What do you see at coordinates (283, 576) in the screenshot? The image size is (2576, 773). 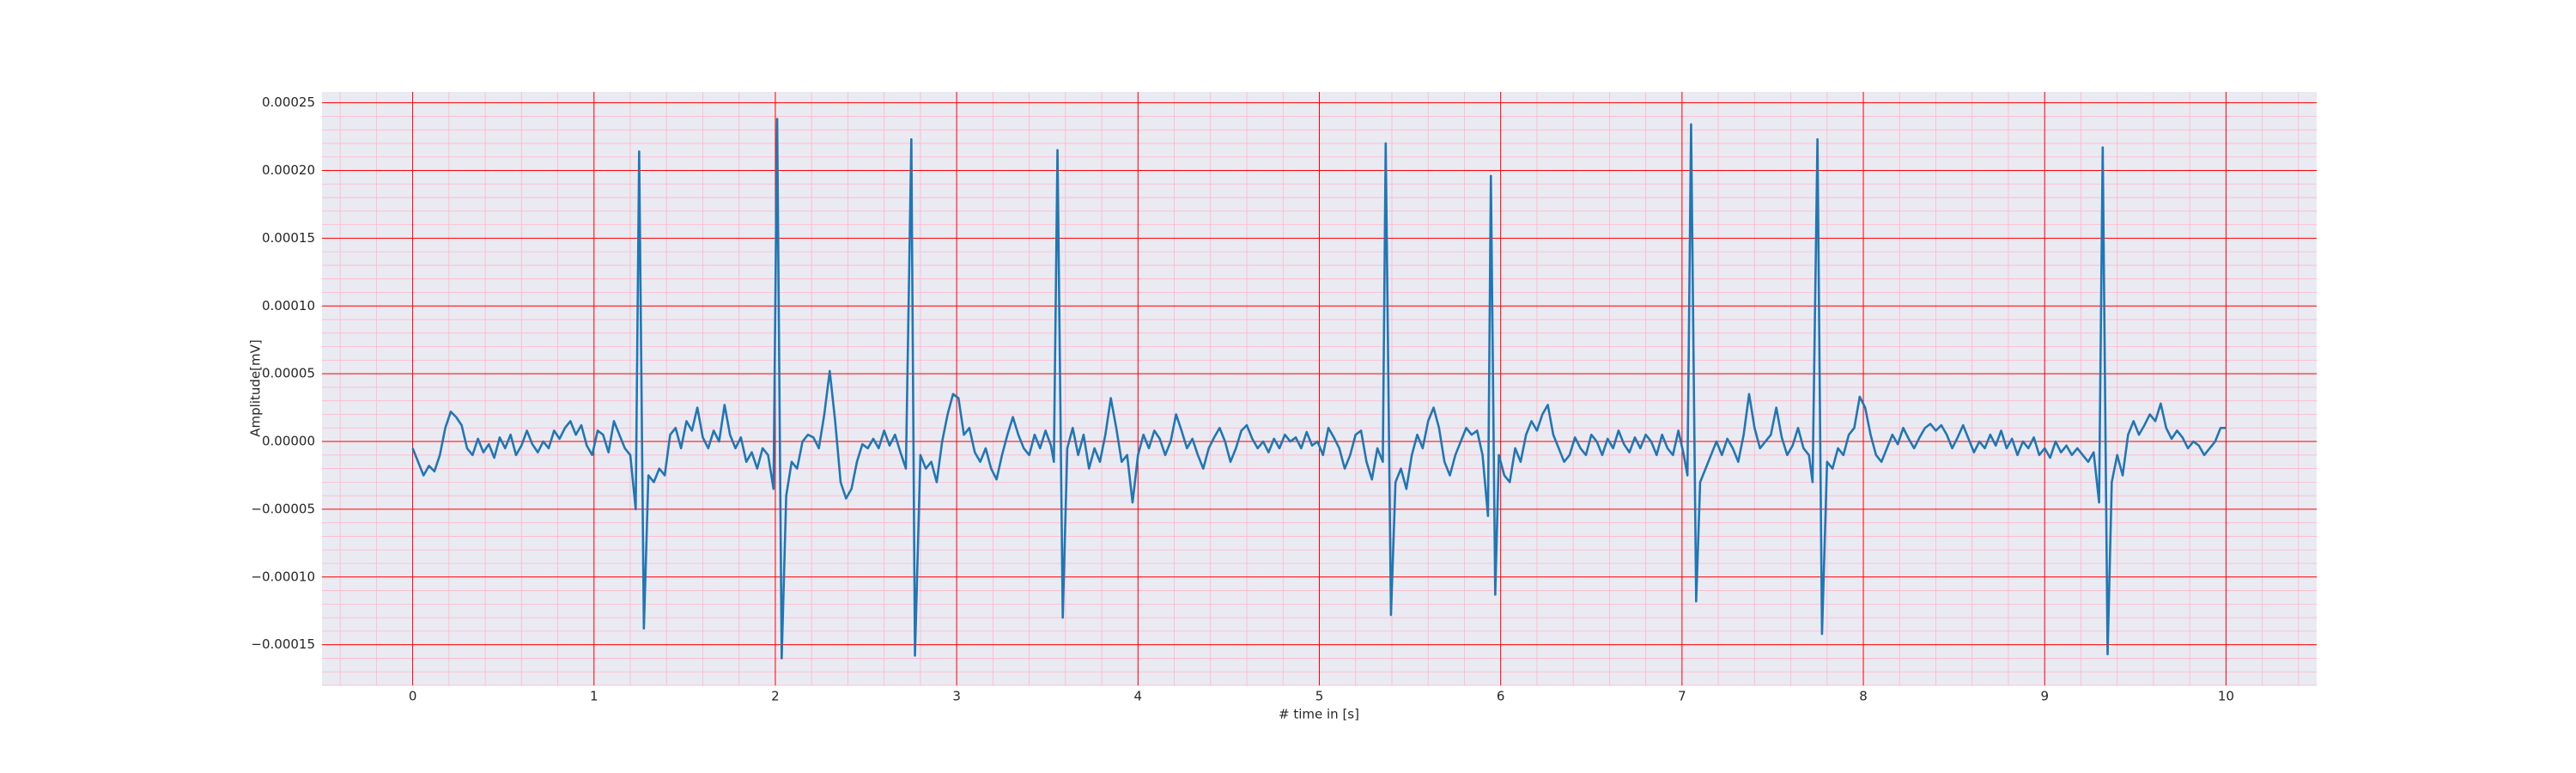 I see `y-tick-label: −0.00010` at bounding box center [283, 576].